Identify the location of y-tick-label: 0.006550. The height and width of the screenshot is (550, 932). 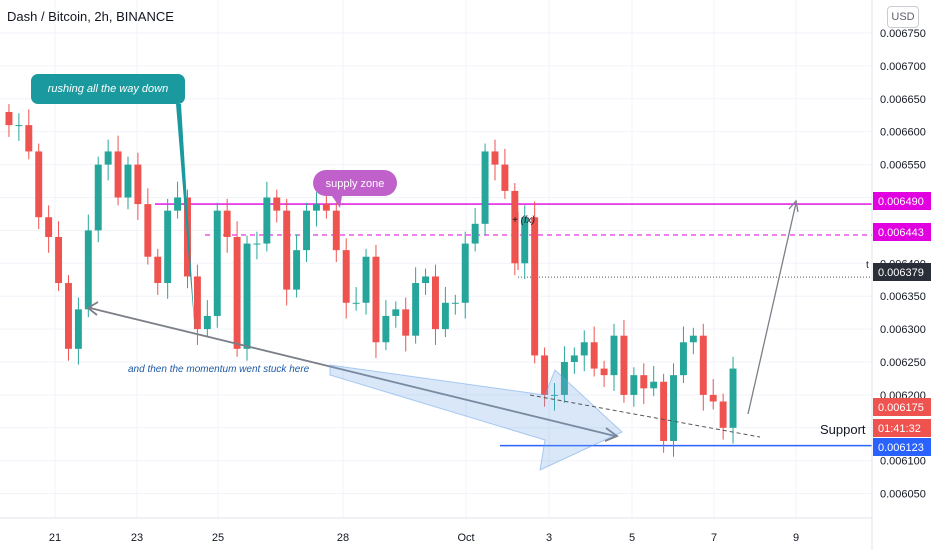
(903, 166).